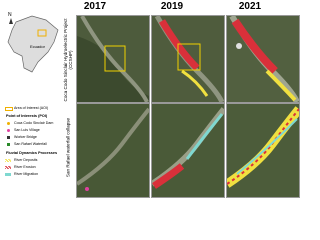 This screenshot has height=240, width=320. What do you see at coordinates (27, 116) in the screenshot?
I see `legend-title: Point of Interests (POI)` at bounding box center [27, 116].